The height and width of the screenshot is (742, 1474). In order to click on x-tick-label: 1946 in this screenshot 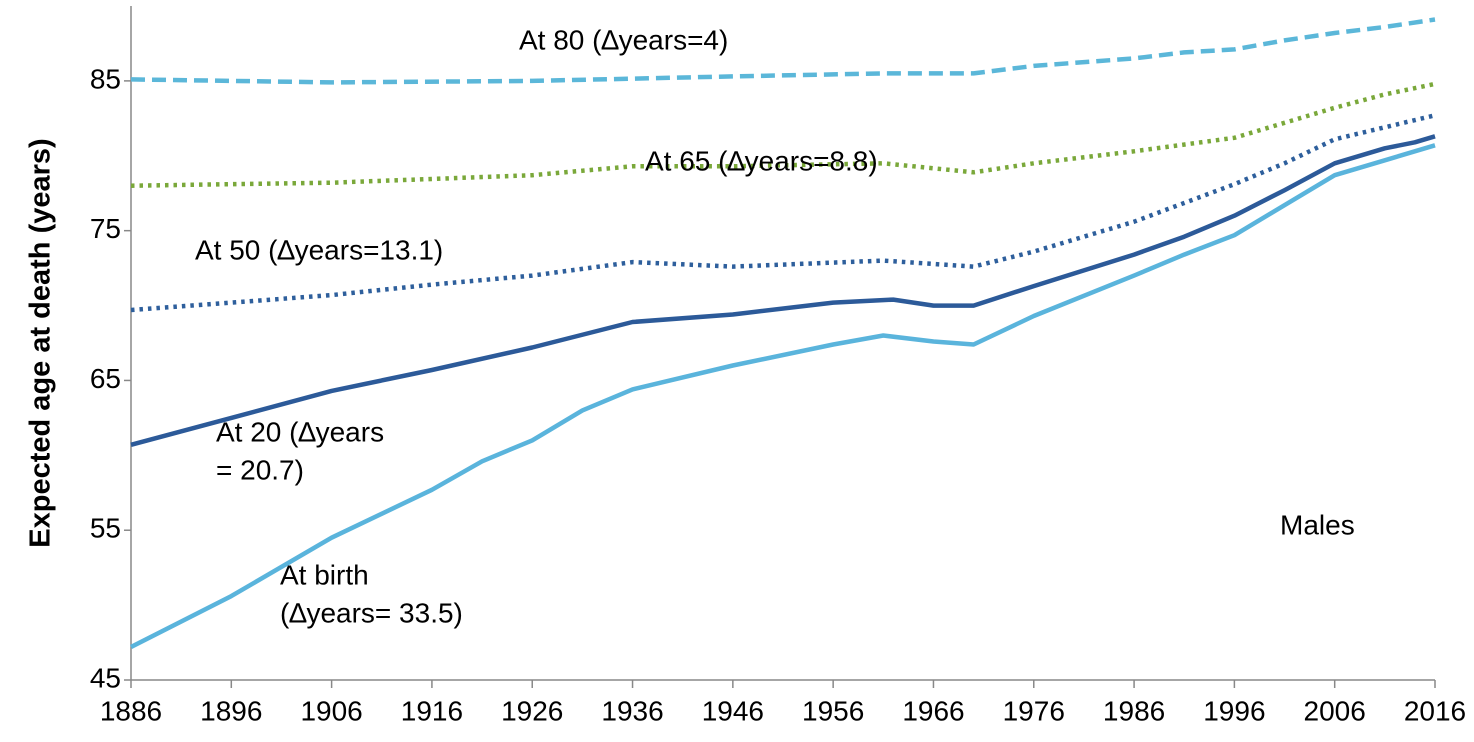, I will do `click(733, 710)`.